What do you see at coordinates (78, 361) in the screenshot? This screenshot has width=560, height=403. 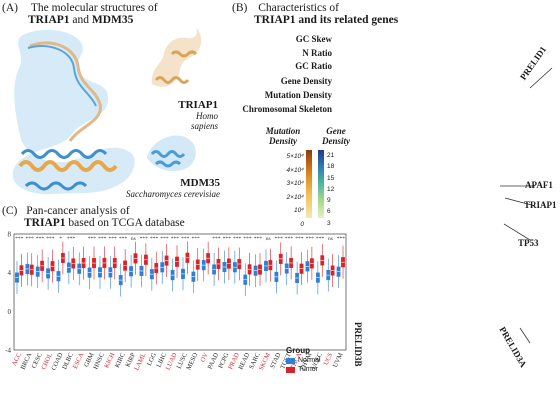 I see `cancer-label: ESCA` at bounding box center [78, 361].